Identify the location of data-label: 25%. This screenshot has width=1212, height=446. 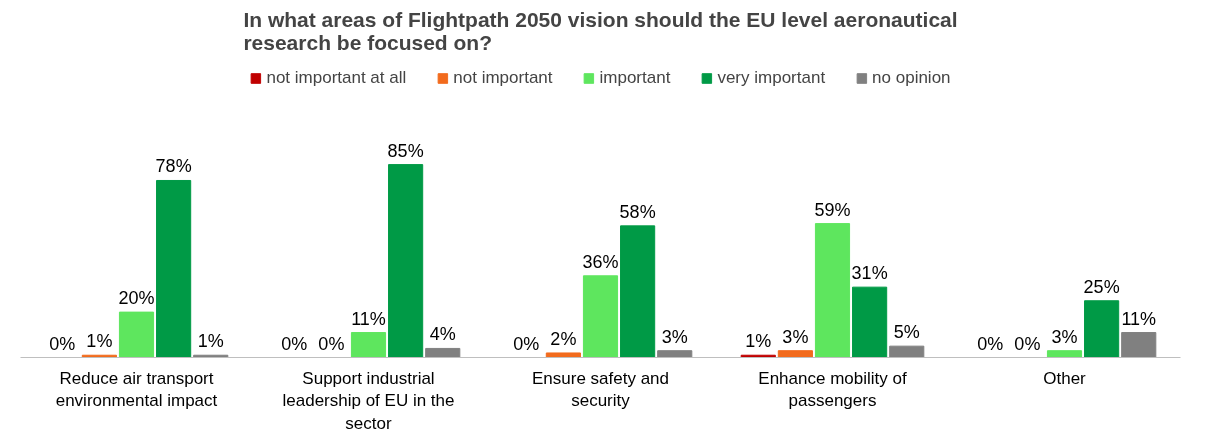
(1101, 286).